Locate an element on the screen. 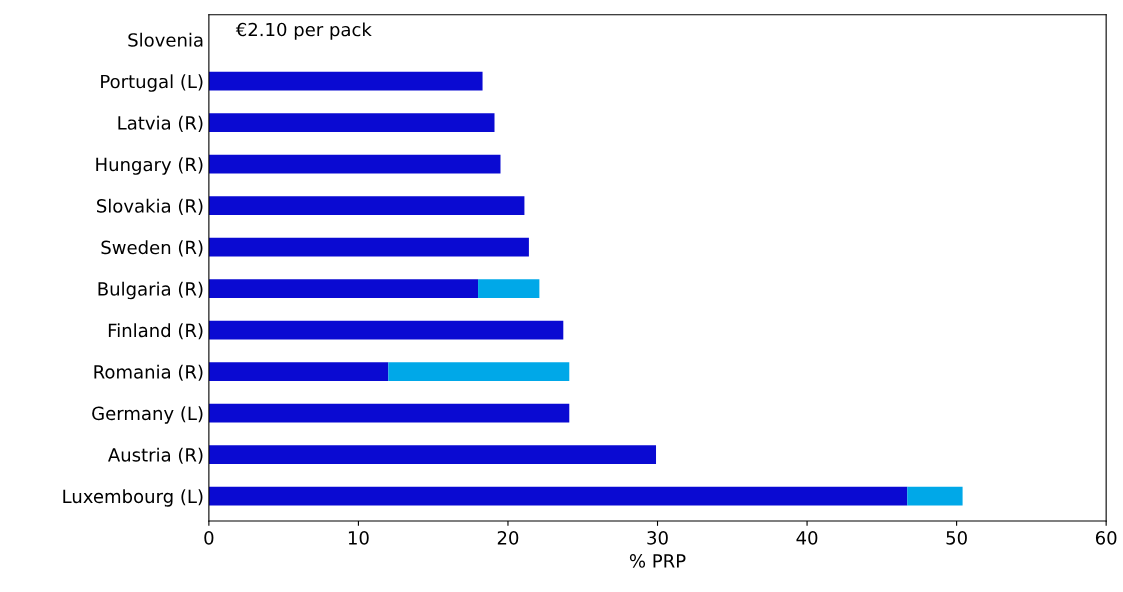 This screenshot has height=592, width=1123. y-tick-label: Finland (R) is located at coordinates (155, 331).